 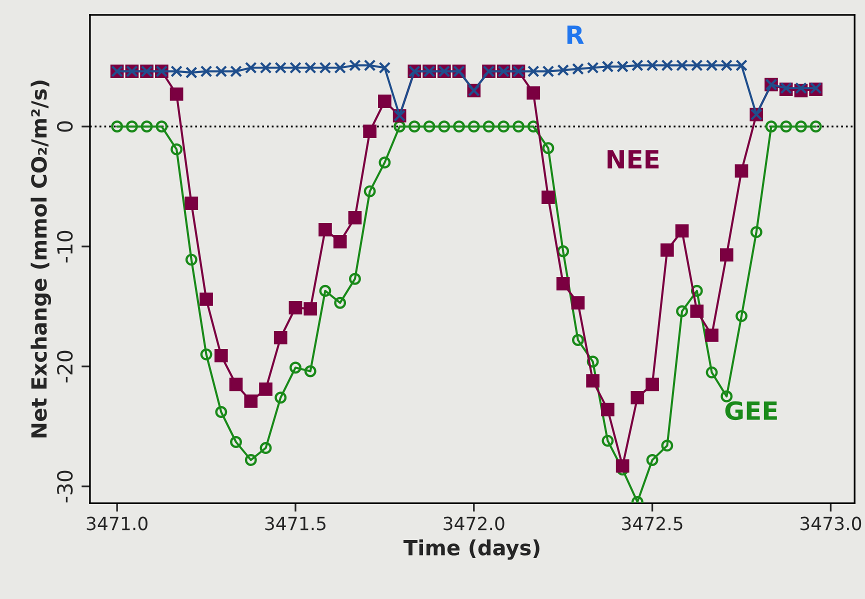 I want to click on y-tick-label: -20, so click(x=64, y=366).